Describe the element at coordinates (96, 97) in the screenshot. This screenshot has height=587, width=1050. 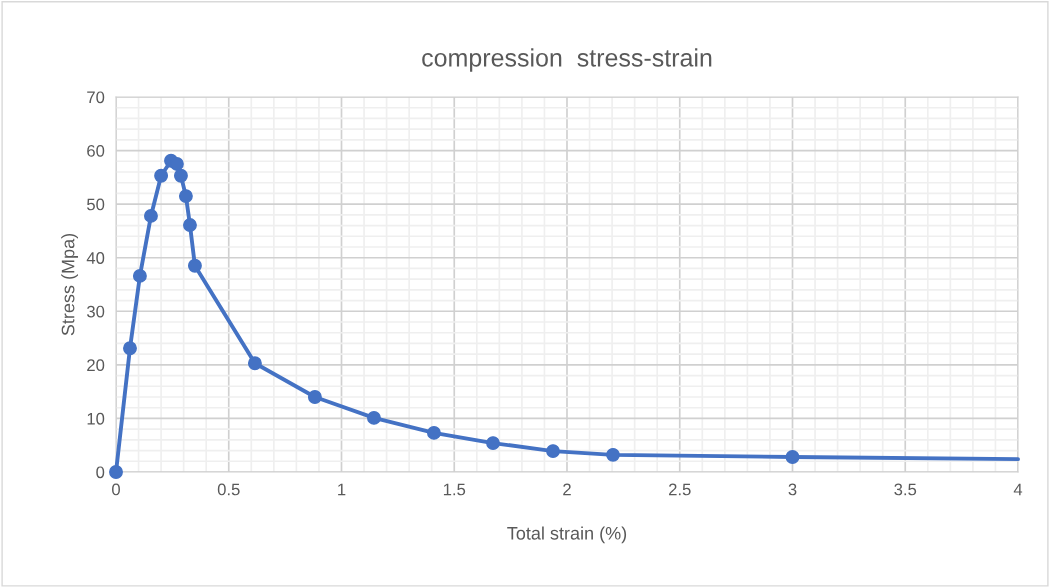
I see `y-tick-label: 70` at that location.